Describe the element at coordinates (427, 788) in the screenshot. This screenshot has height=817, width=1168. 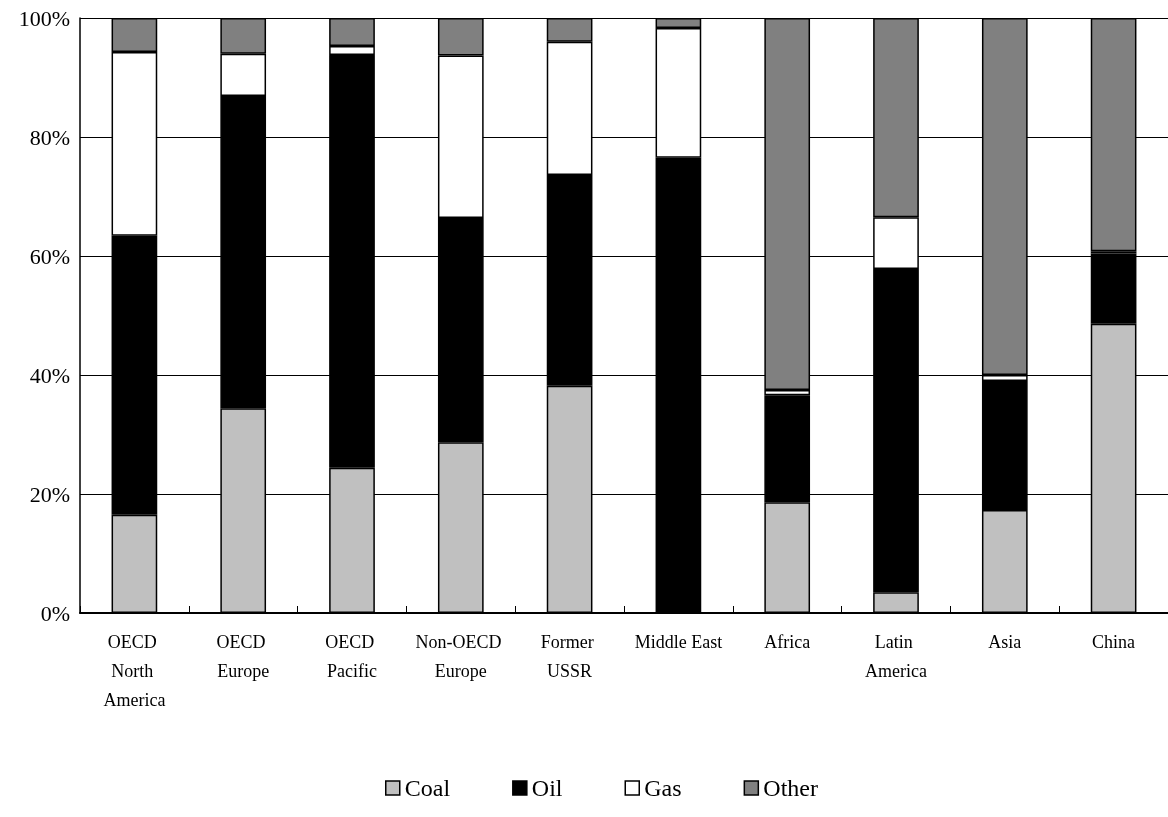
I see `legend-label: Coal` at that location.